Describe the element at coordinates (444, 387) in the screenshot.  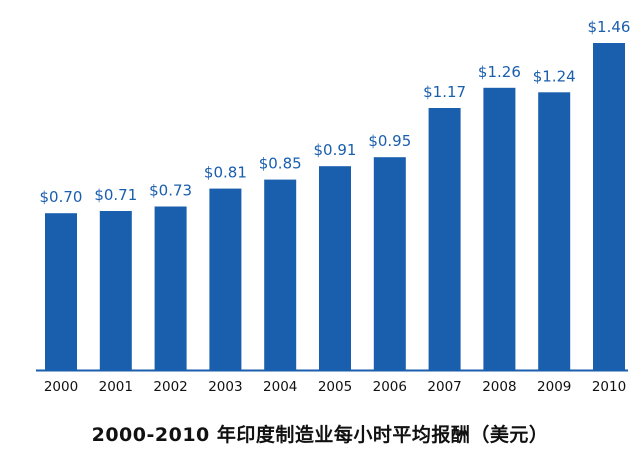
I see `x-tick-label-2007: 2007` at that location.